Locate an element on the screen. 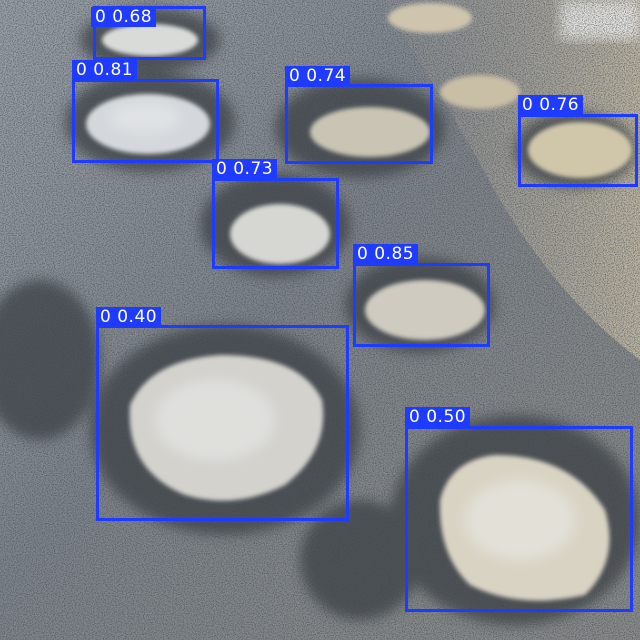 The image size is (640, 640). detection-label-3: 0 0.74 is located at coordinates (318, 76).